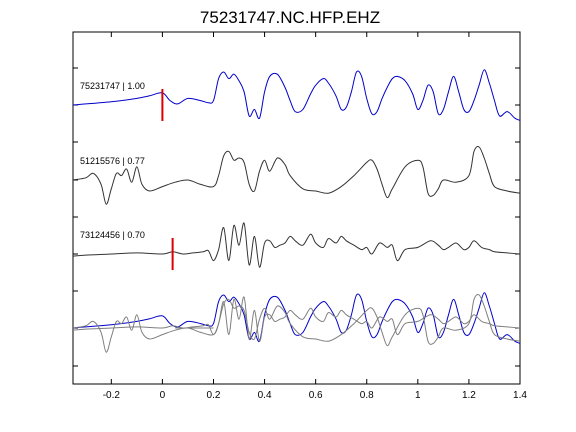 Image resolution: width=576 pixels, height=432 pixels. I want to click on x-tick-label: 0.6, so click(316, 395).